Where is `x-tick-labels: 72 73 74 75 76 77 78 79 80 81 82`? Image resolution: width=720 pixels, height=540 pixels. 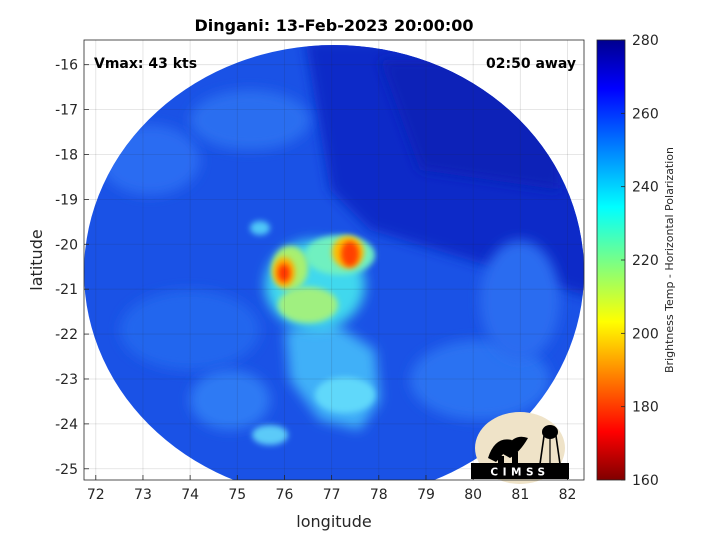 x-tick-labels: 72 73 74 75 76 77 78 79 80 81 82 is located at coordinates (332, 495).